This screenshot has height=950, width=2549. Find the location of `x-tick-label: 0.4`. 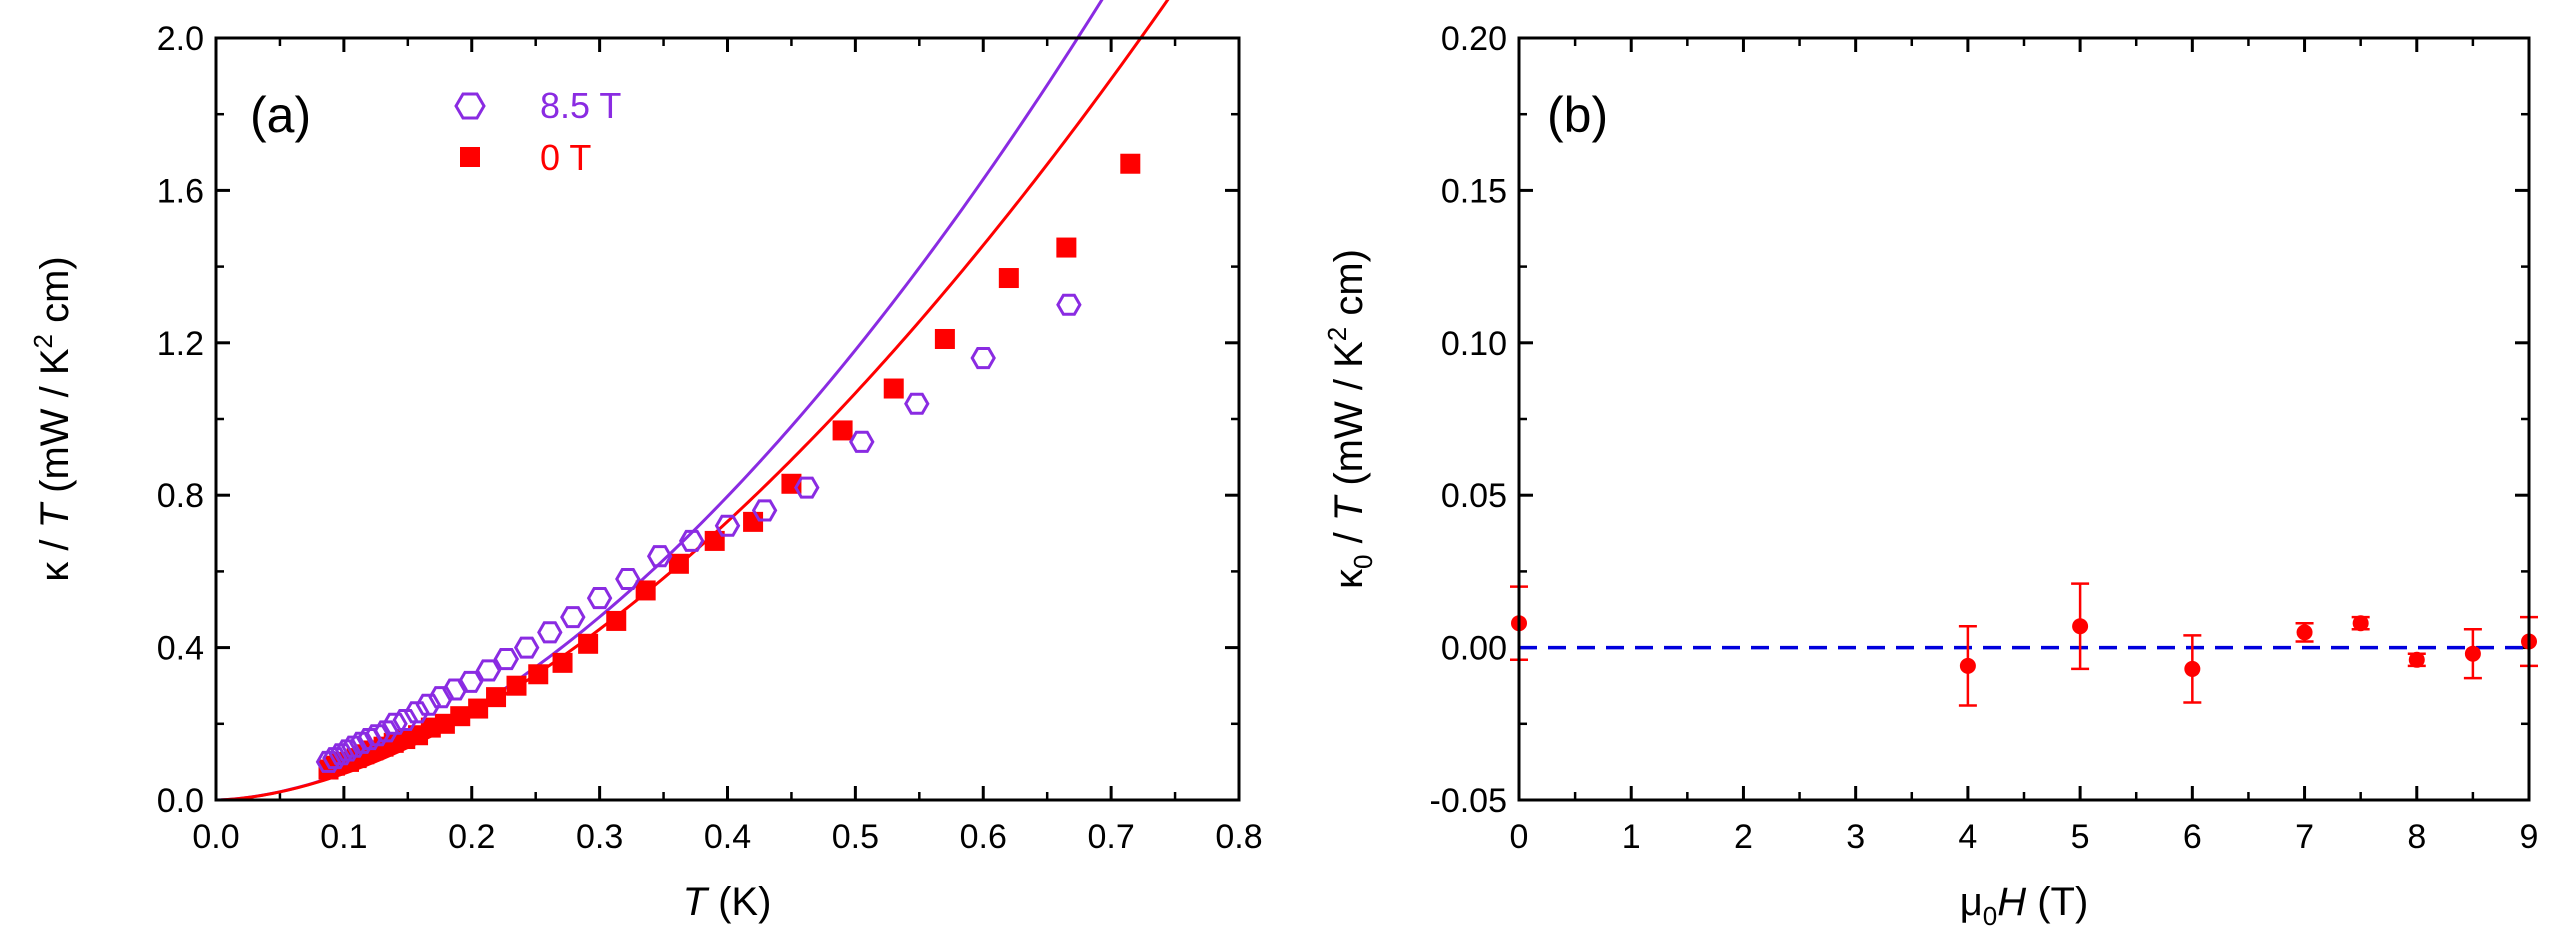

x-tick-label: 0.4 is located at coordinates (727, 837).